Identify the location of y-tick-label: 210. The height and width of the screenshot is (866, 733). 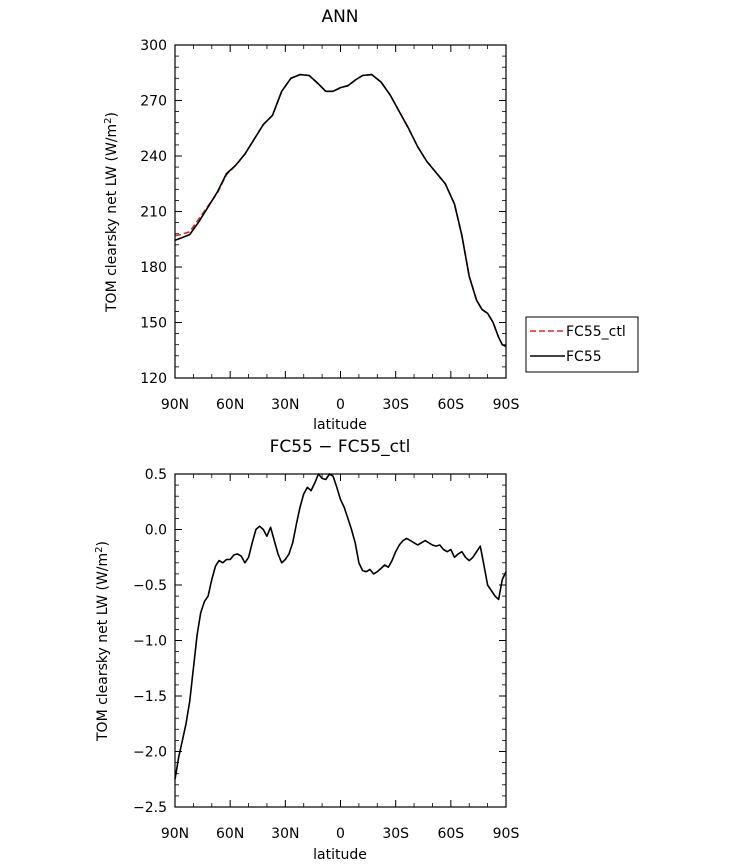
(153, 213).